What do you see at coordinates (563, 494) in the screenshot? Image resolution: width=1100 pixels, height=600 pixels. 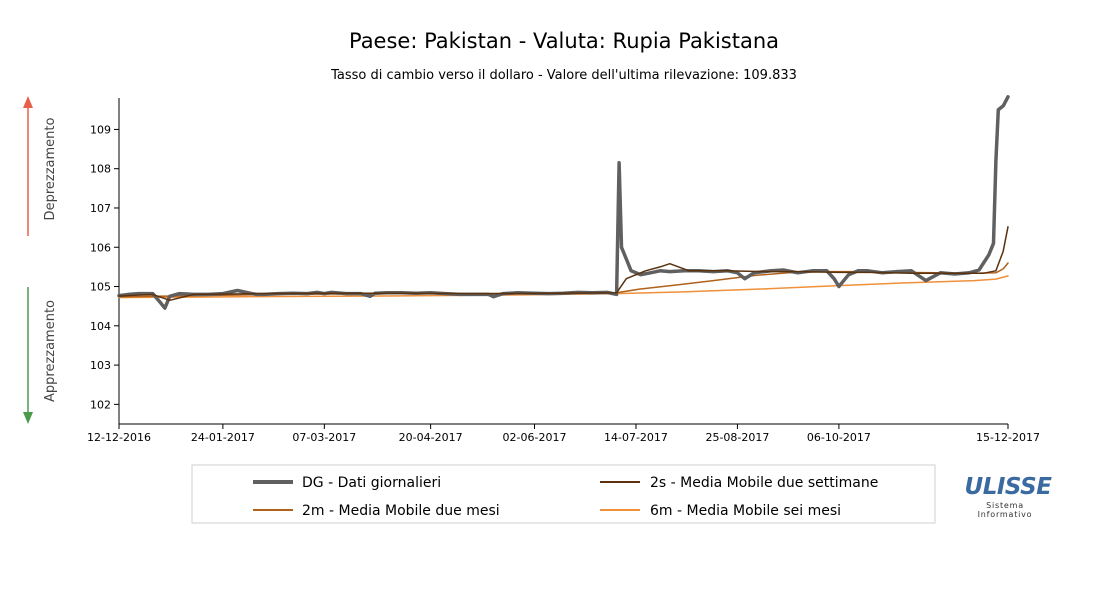 I see `legend-box` at bounding box center [563, 494].